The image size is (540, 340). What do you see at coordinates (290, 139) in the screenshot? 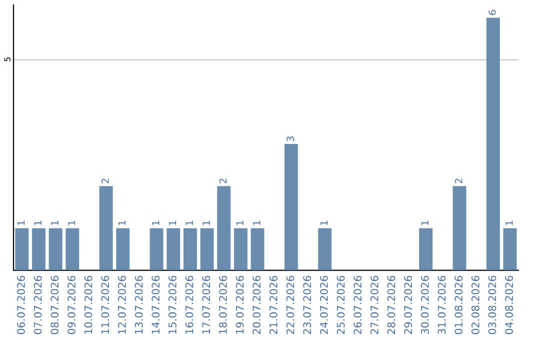
I see `data-label: 3` at bounding box center [290, 139].